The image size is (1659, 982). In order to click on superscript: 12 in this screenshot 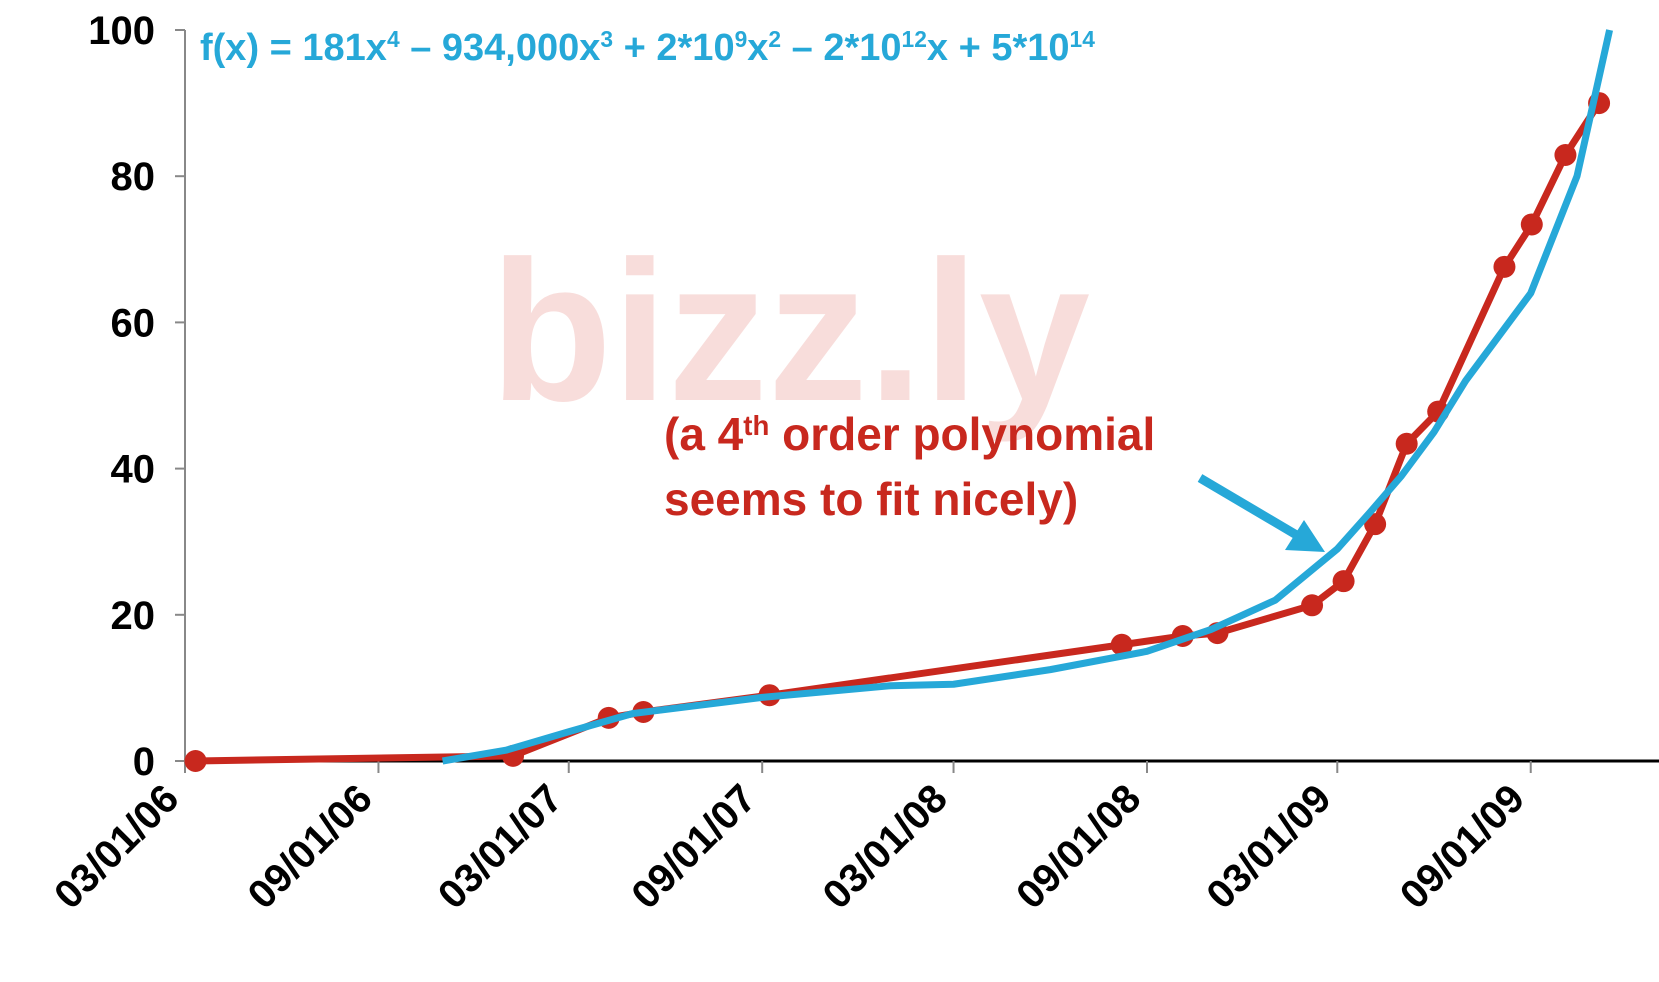, I will do `click(914, 39)`.